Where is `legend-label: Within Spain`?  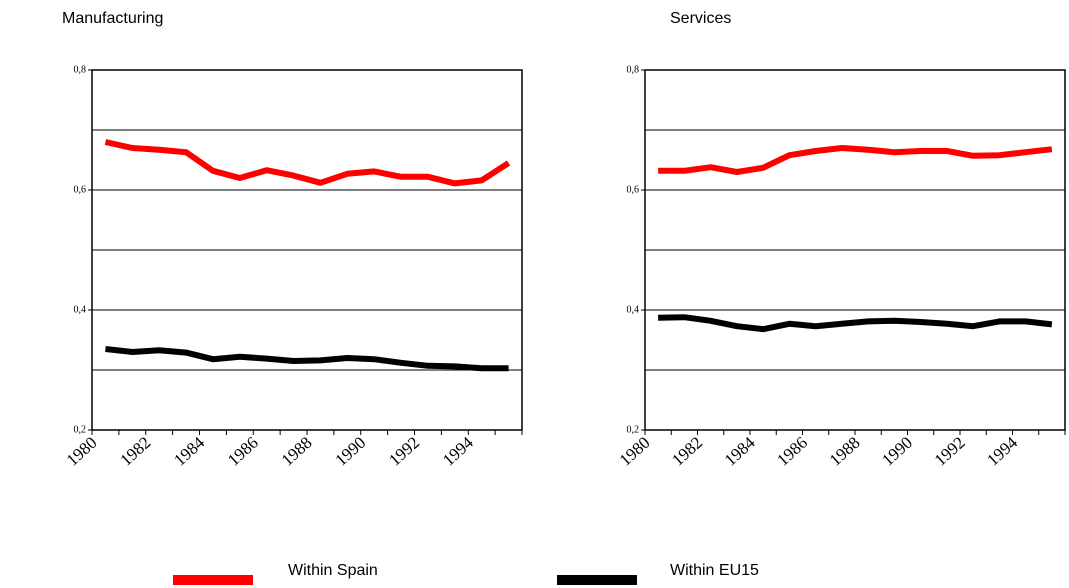
legend-label: Within Spain is located at coordinates (333, 570).